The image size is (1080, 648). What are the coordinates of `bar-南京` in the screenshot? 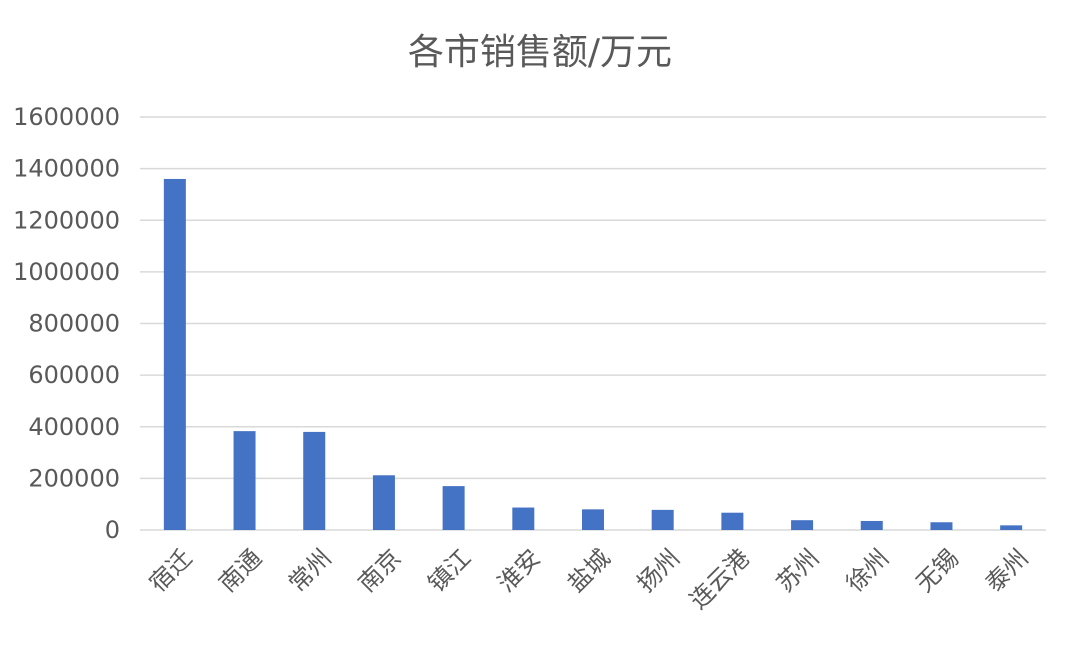 It's located at (383, 502).